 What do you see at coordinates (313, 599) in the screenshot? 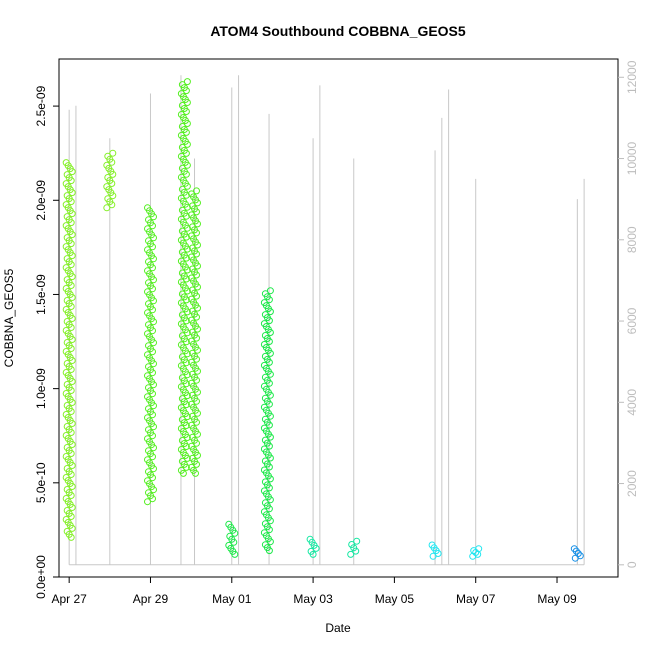
I see `x-tick-label: May 03` at bounding box center [313, 599].